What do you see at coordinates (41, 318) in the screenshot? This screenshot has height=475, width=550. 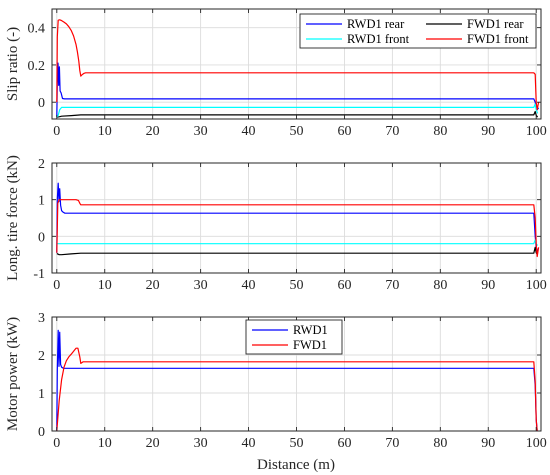 I see `y-tick-label: 3` at bounding box center [41, 318].